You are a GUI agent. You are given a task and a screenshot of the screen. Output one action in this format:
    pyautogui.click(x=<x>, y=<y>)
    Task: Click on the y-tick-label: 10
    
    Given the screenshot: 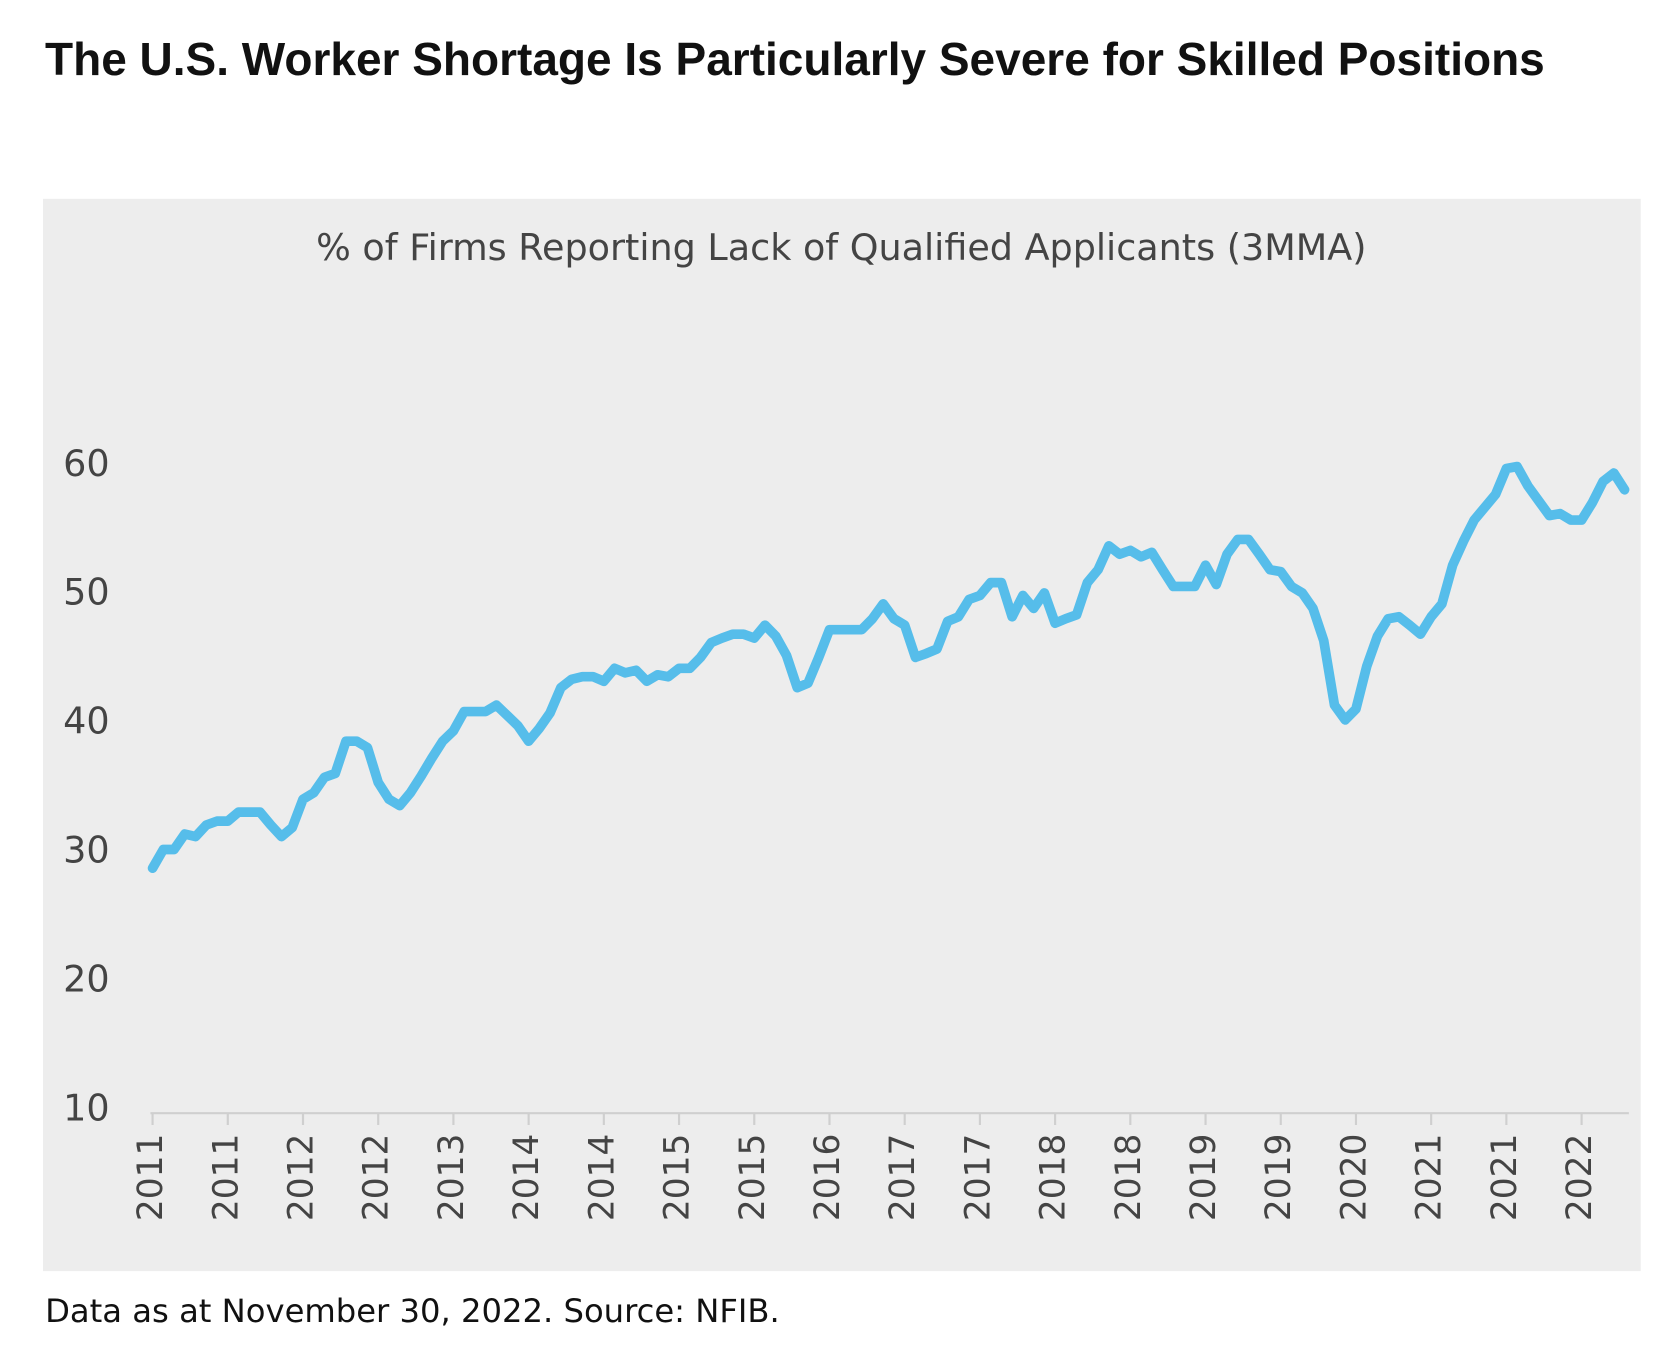 What is the action you would take?
    pyautogui.click(x=86, y=1107)
    